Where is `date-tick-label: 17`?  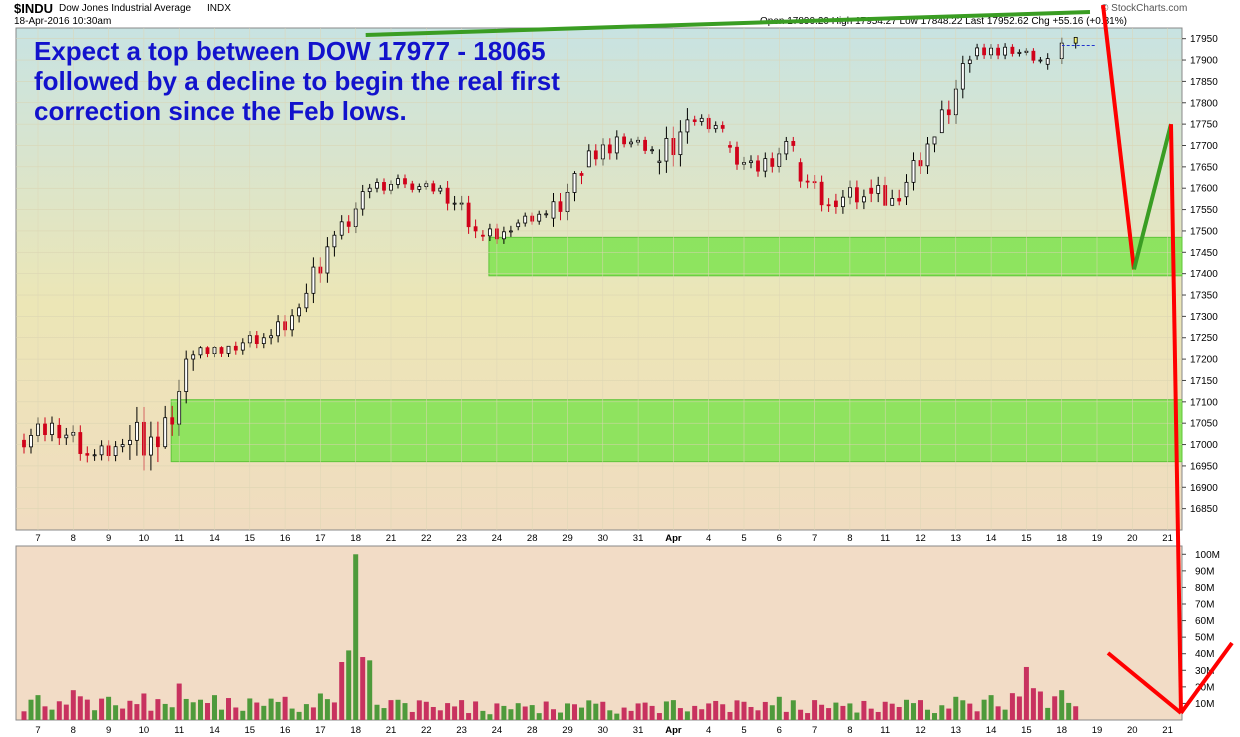
date-tick-label: 17 is located at coordinates (320, 730).